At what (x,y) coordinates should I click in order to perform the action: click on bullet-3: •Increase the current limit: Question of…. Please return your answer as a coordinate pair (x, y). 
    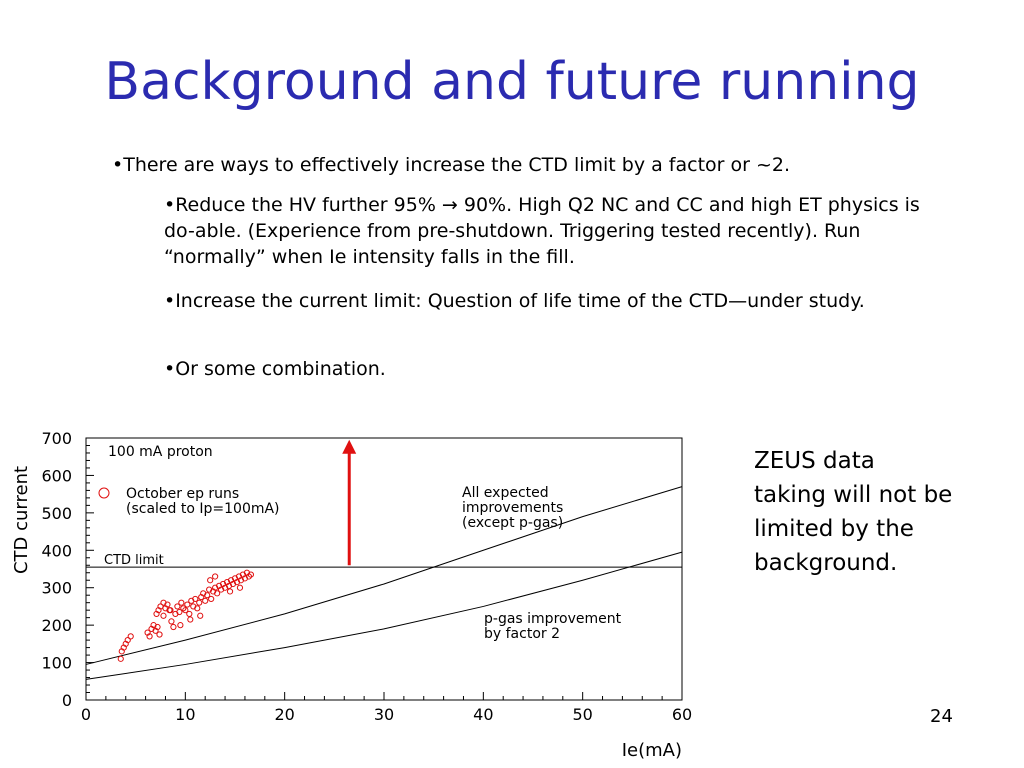
    Looking at the image, I should click on (514, 301).